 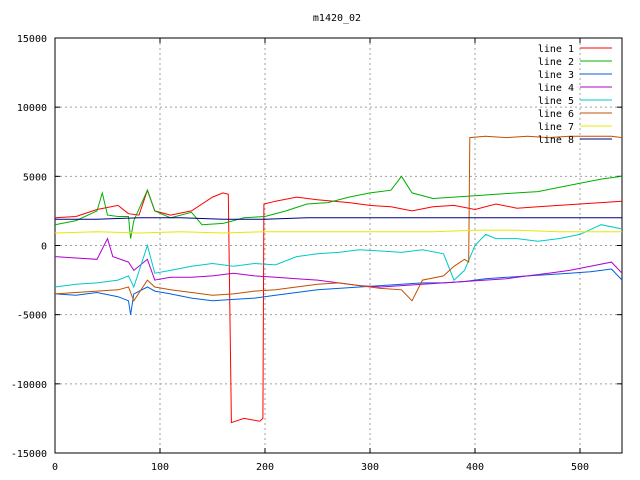 What do you see at coordinates (55, 467) in the screenshot?
I see `x-tick-label: 0` at bounding box center [55, 467].